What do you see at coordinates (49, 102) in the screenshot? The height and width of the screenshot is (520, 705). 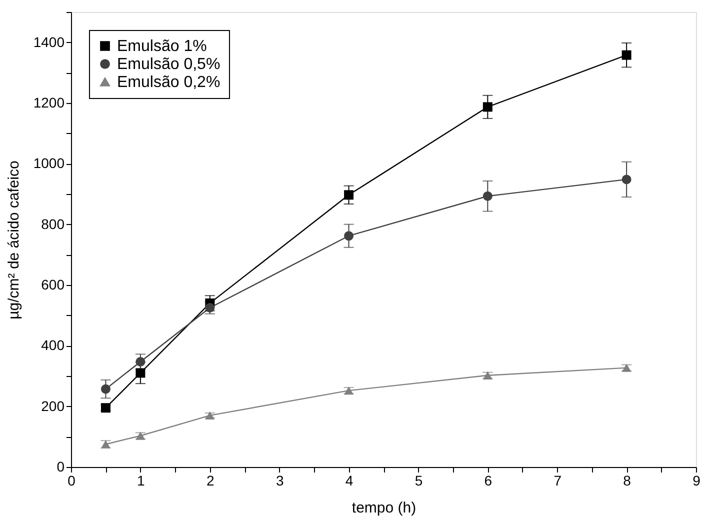 I see `y-tick-label: 1200` at bounding box center [49, 102].